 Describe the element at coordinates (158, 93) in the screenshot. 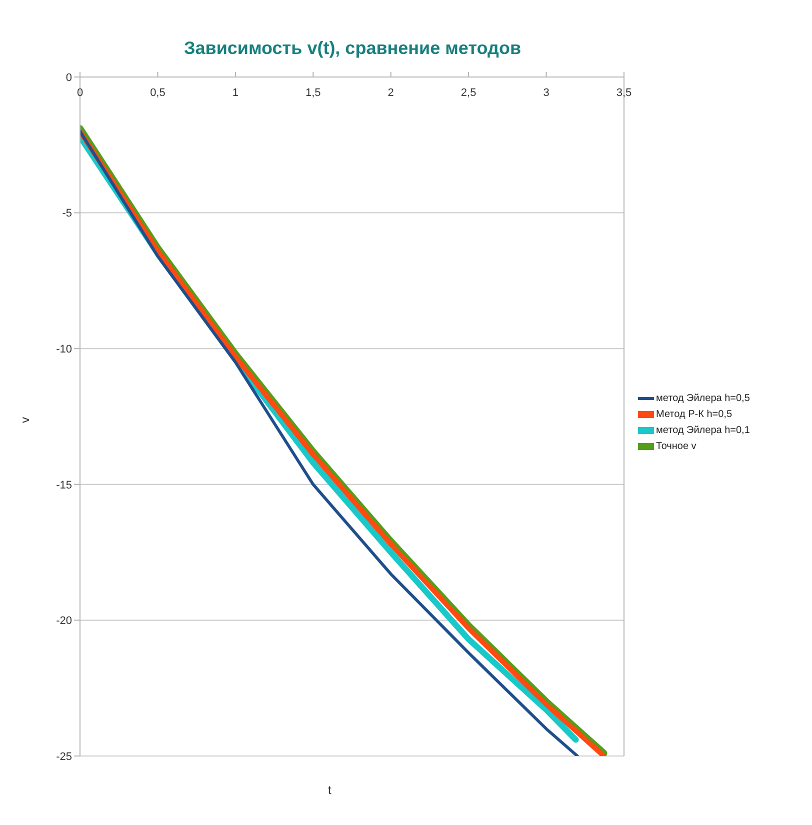

I see `x-tick-label: 0,5` at that location.